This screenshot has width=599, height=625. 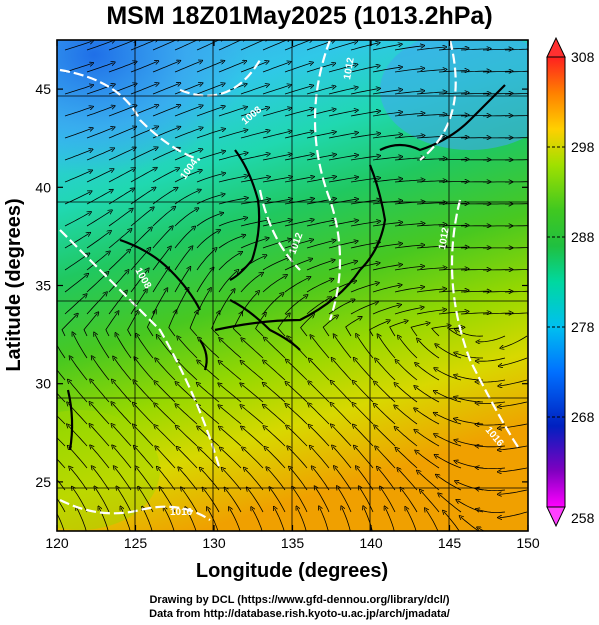 I want to click on x-tick-label: 130, so click(x=214, y=543).